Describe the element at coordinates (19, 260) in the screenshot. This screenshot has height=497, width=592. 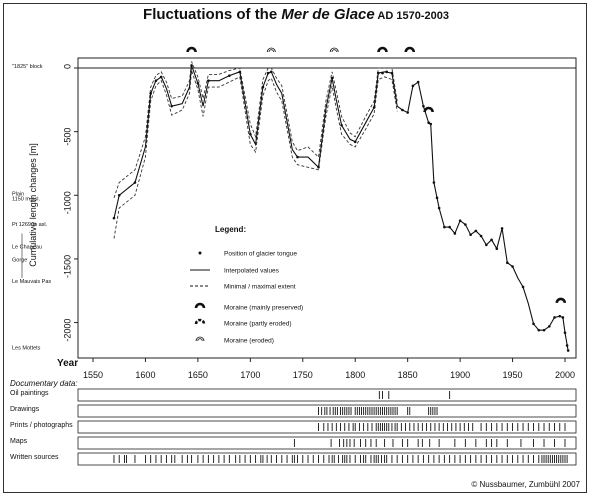
I see `side-label: Gorge` at that location.